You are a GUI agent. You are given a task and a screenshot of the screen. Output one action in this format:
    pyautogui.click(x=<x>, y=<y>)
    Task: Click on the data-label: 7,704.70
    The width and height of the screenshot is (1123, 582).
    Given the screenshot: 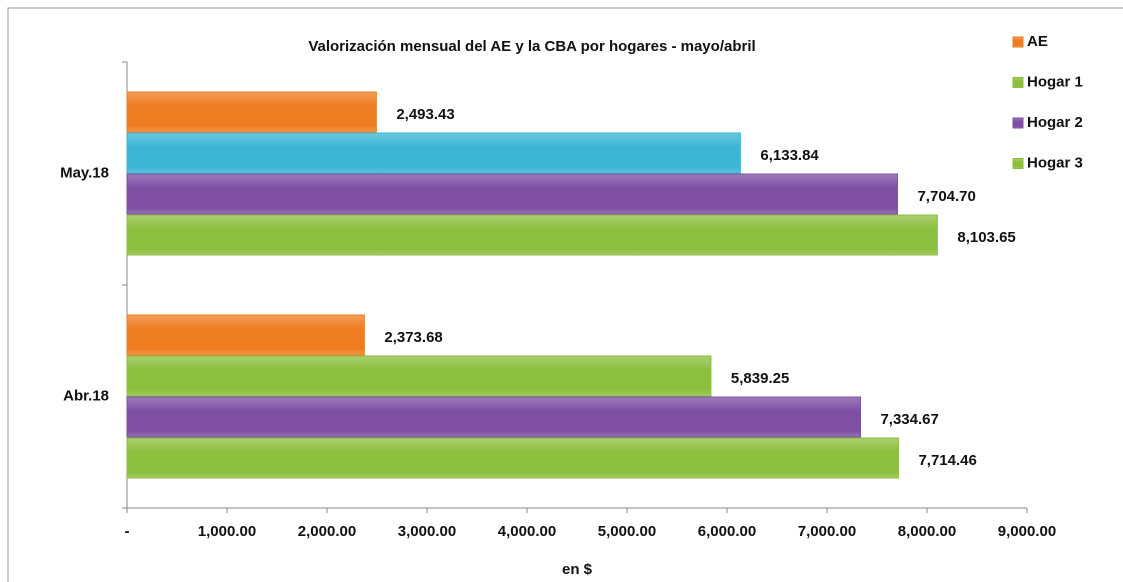 What is the action you would take?
    pyautogui.click(x=946, y=196)
    